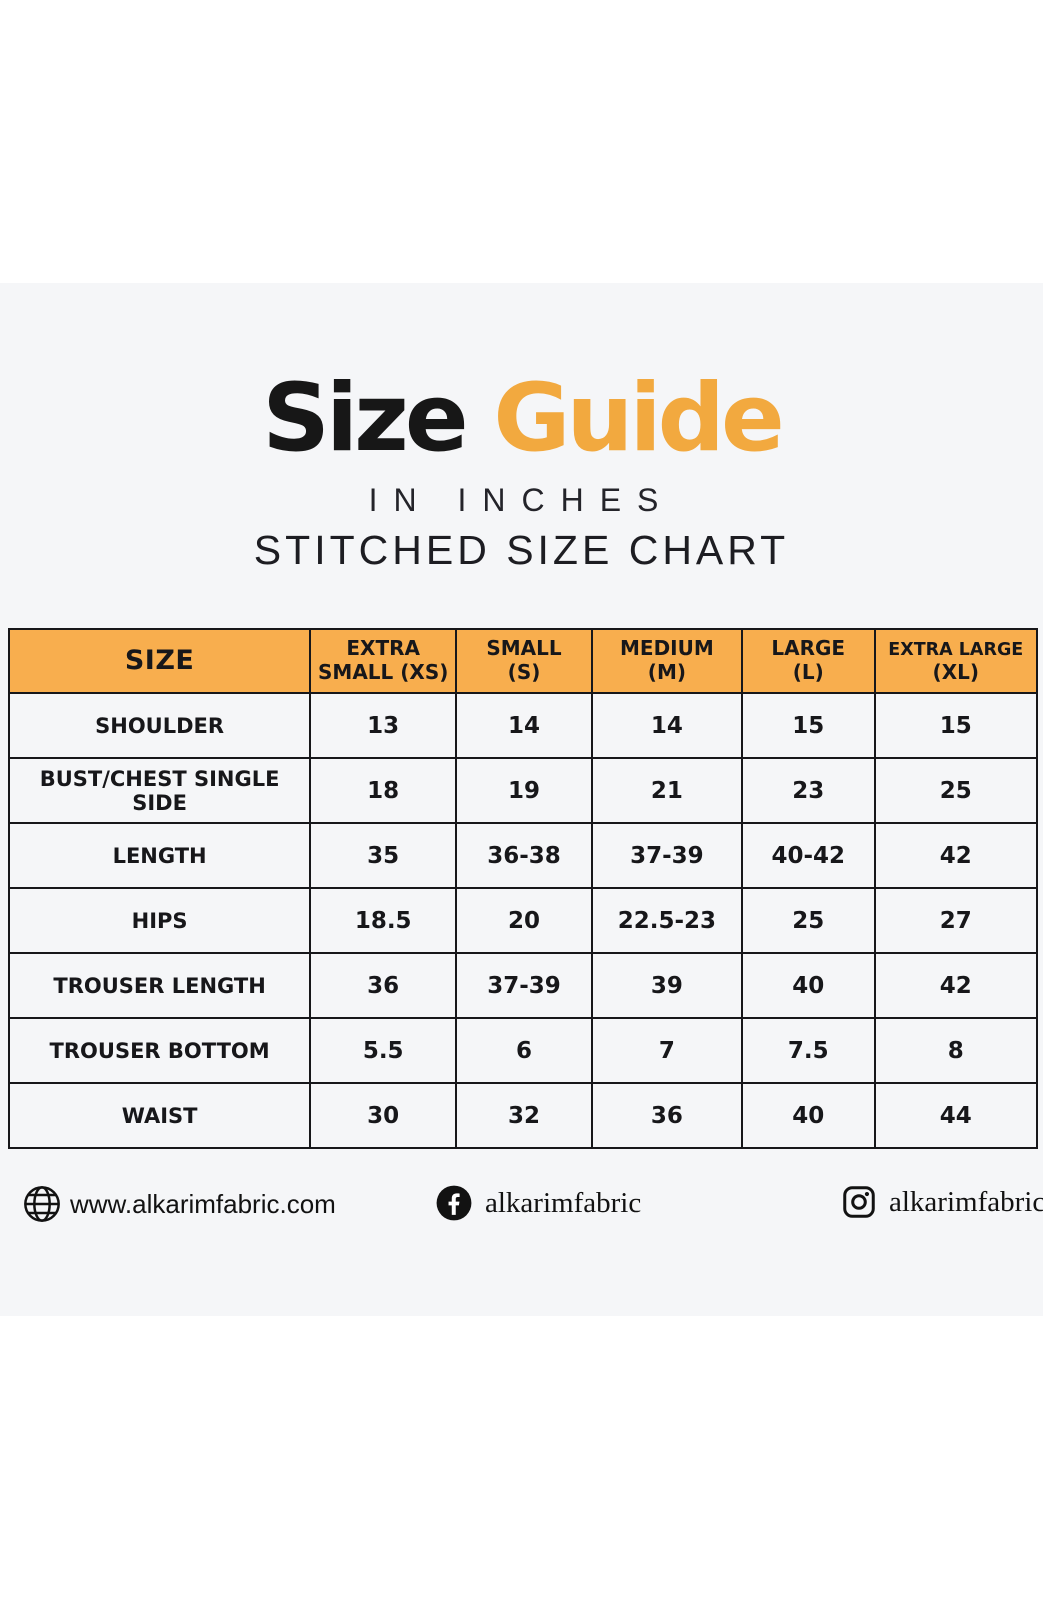 This screenshot has height=1600, width=1043. What do you see at coordinates (521, 550) in the screenshot?
I see `subtitle-type: STITCHED SIZE CHART` at bounding box center [521, 550].